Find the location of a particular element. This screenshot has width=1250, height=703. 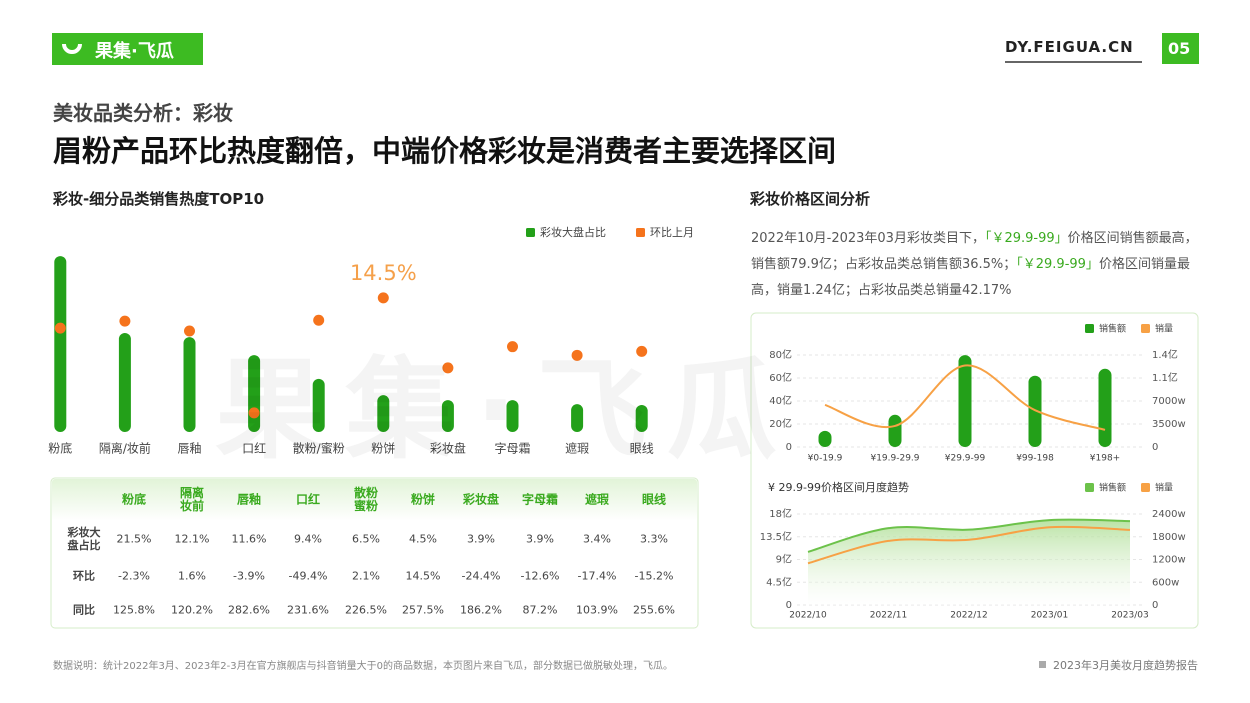

y-tick-label: 4.5亿 is located at coordinates (779, 581).